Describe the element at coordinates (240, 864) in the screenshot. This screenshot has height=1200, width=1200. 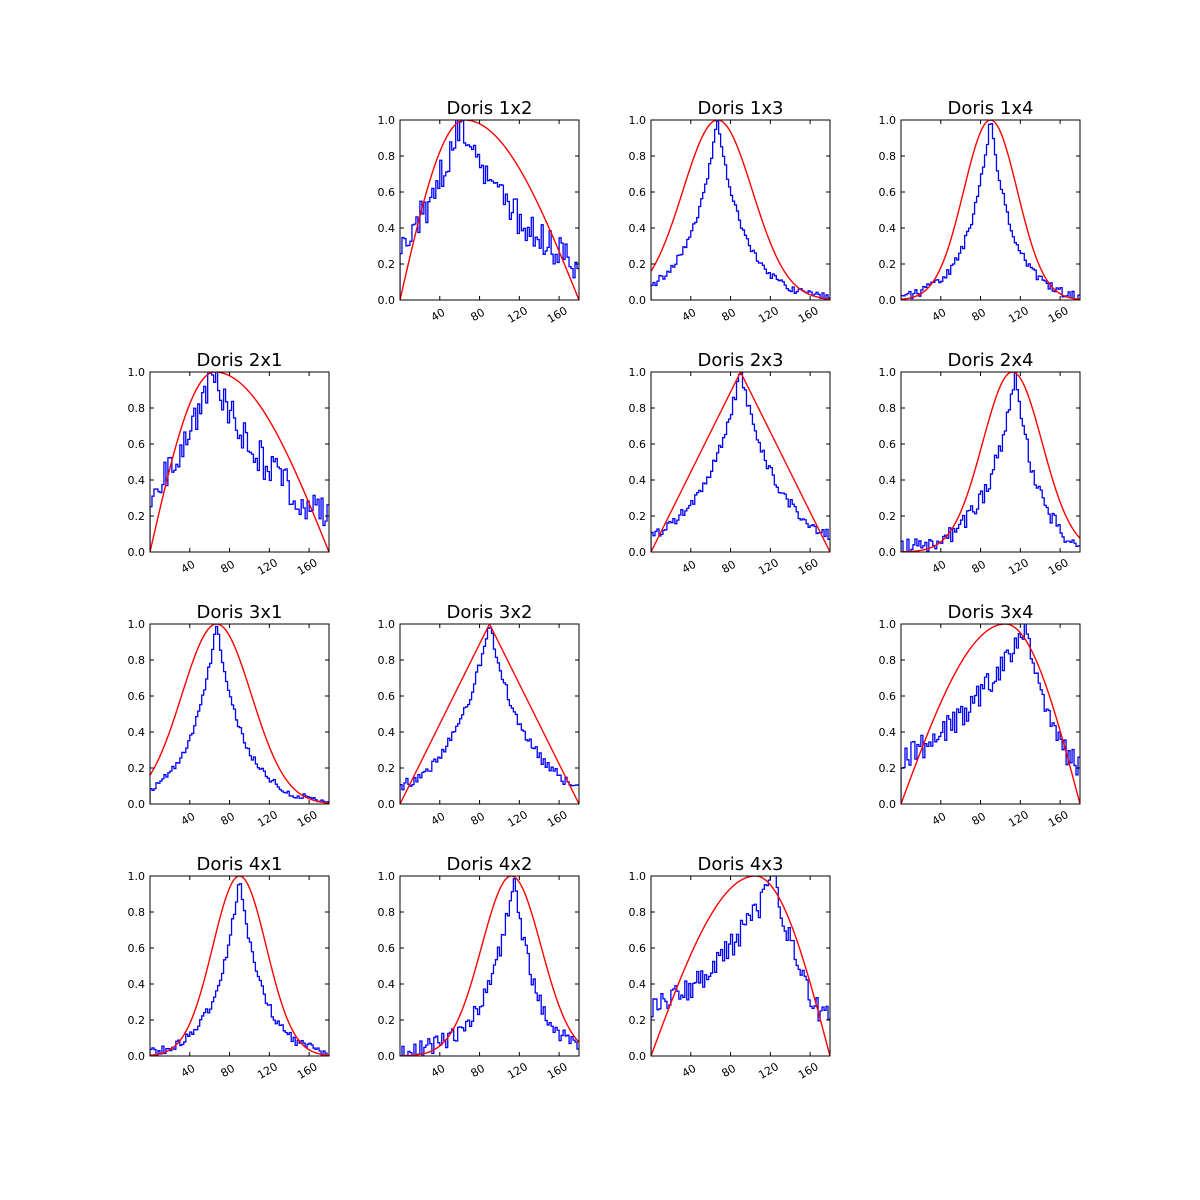
I see `subplot-title: Doris 4x1` at that location.